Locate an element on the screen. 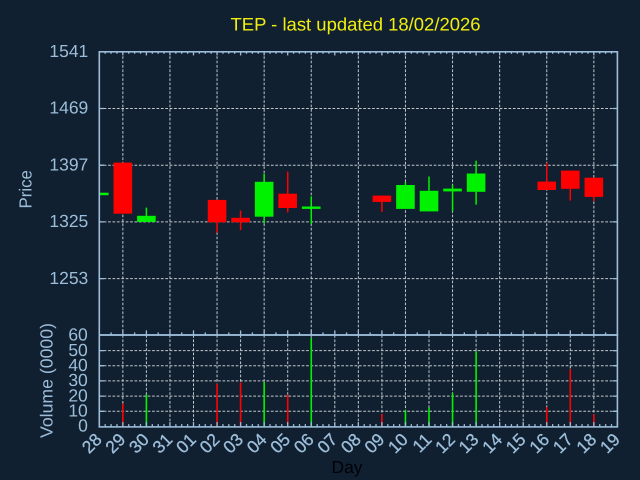 This screenshot has width=640, height=480. svg-text: 60 is located at coordinates (78, 335).